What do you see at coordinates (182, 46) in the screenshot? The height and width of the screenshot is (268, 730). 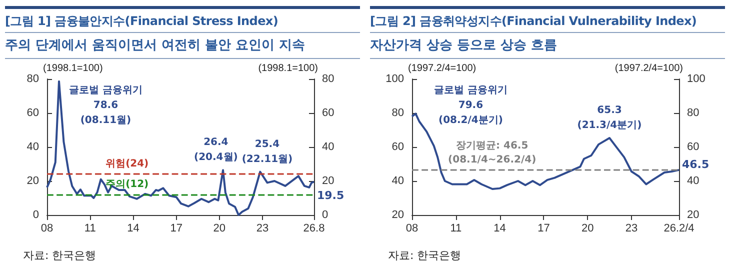 I see `chart-subtitle: 주의 단계에서 움직이면서 여전히 불안 요인이 지속` at bounding box center [182, 46].